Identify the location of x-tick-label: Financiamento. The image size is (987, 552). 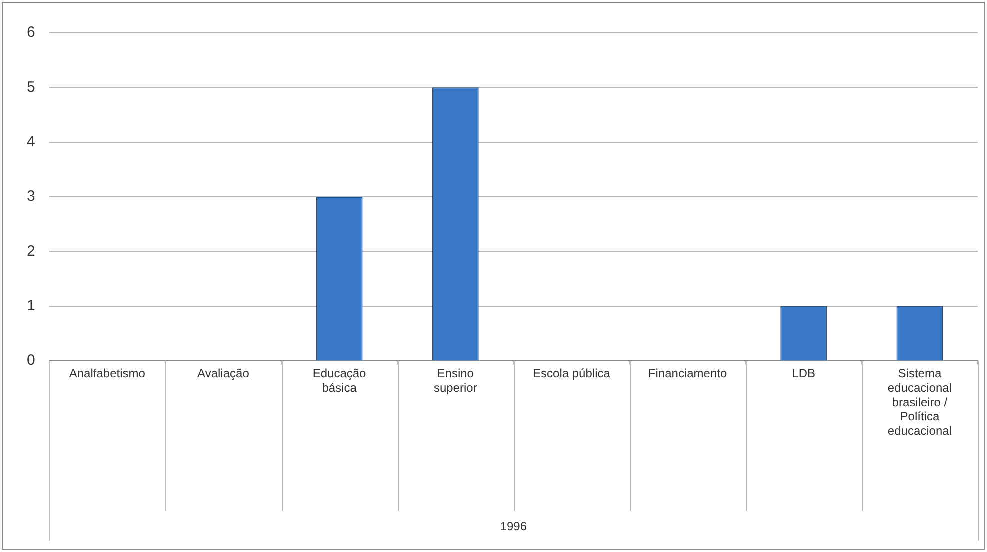
(688, 373).